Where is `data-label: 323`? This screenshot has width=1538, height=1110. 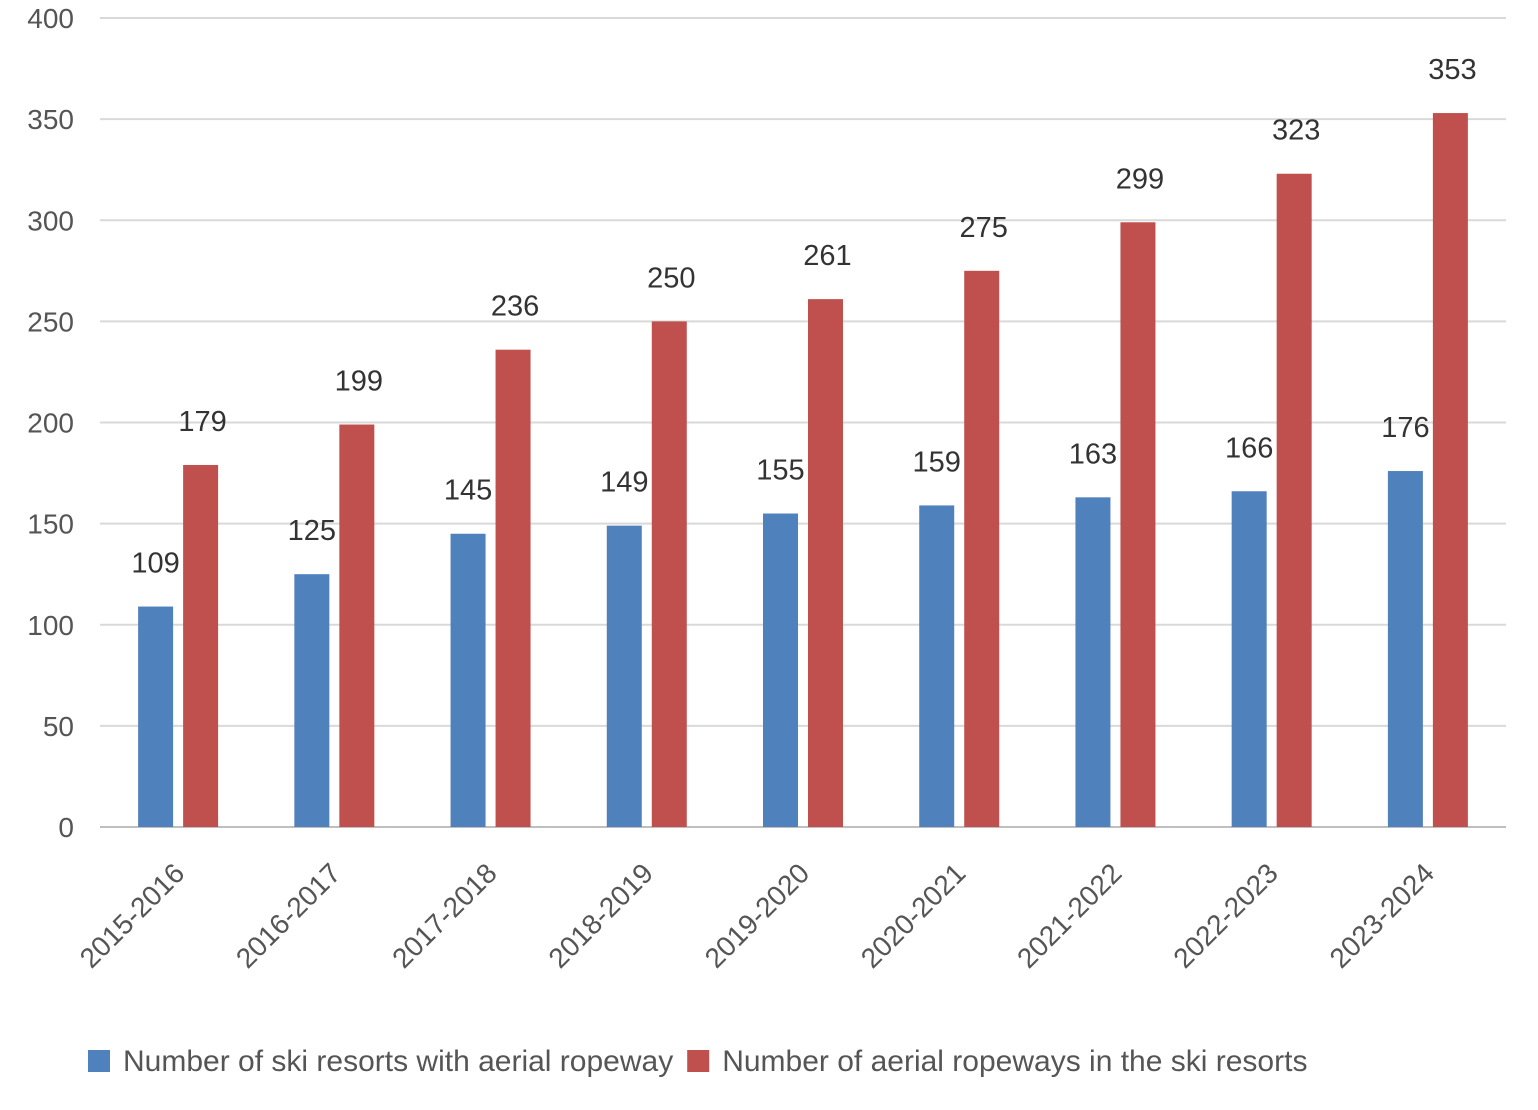
data-label: 323 is located at coordinates (1296, 131).